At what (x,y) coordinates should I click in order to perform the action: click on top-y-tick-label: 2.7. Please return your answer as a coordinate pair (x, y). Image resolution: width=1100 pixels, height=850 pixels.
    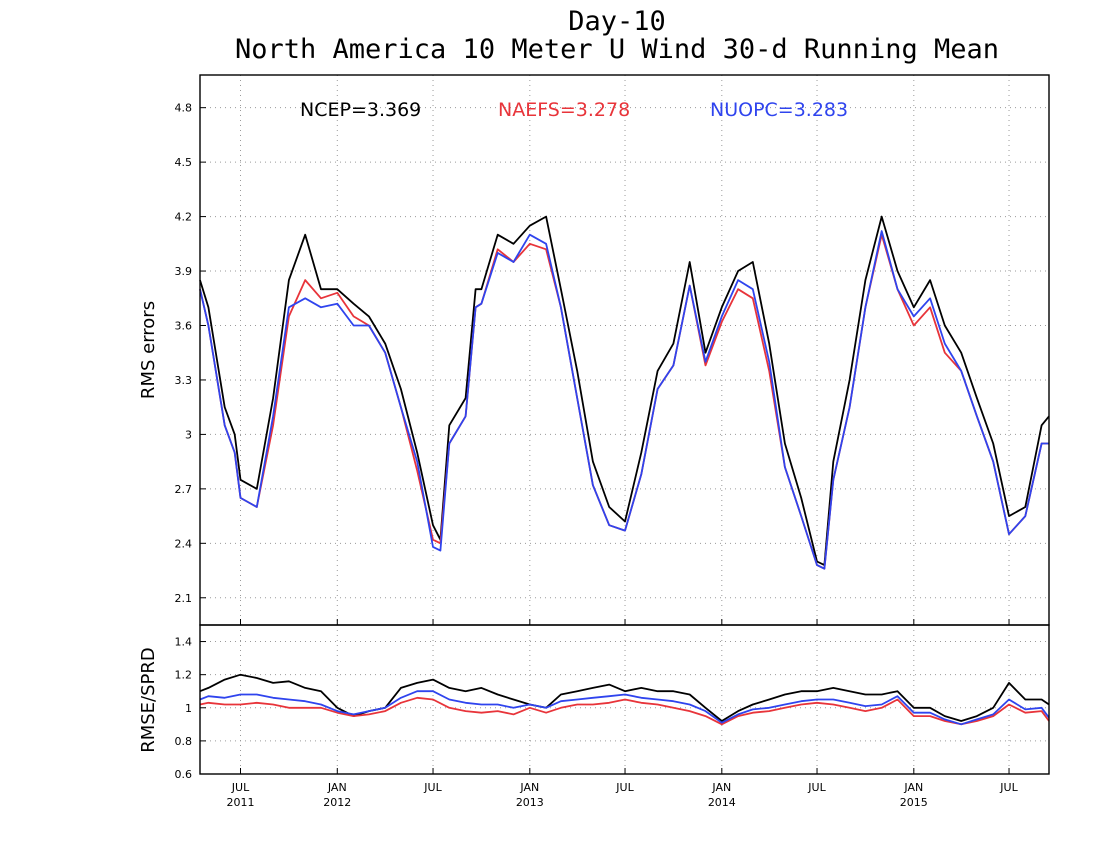
    Looking at the image, I should click on (184, 489).